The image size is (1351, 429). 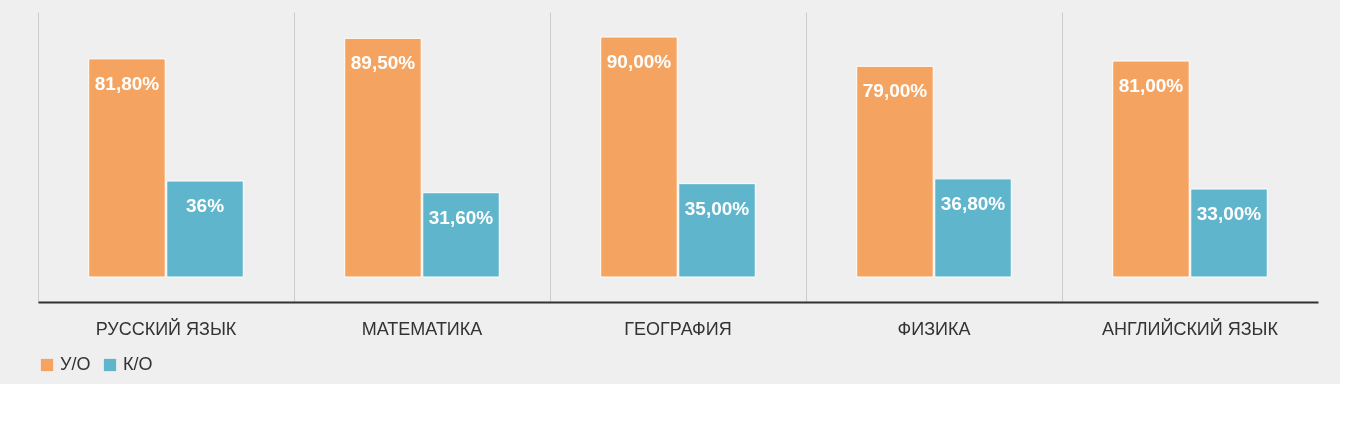 I want to click on data-label: 36%, so click(x=205, y=205).